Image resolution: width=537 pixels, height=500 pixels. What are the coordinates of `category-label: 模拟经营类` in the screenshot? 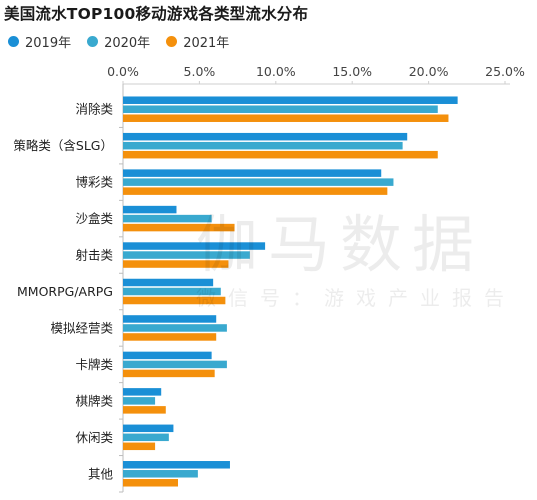 It's located at (81, 327).